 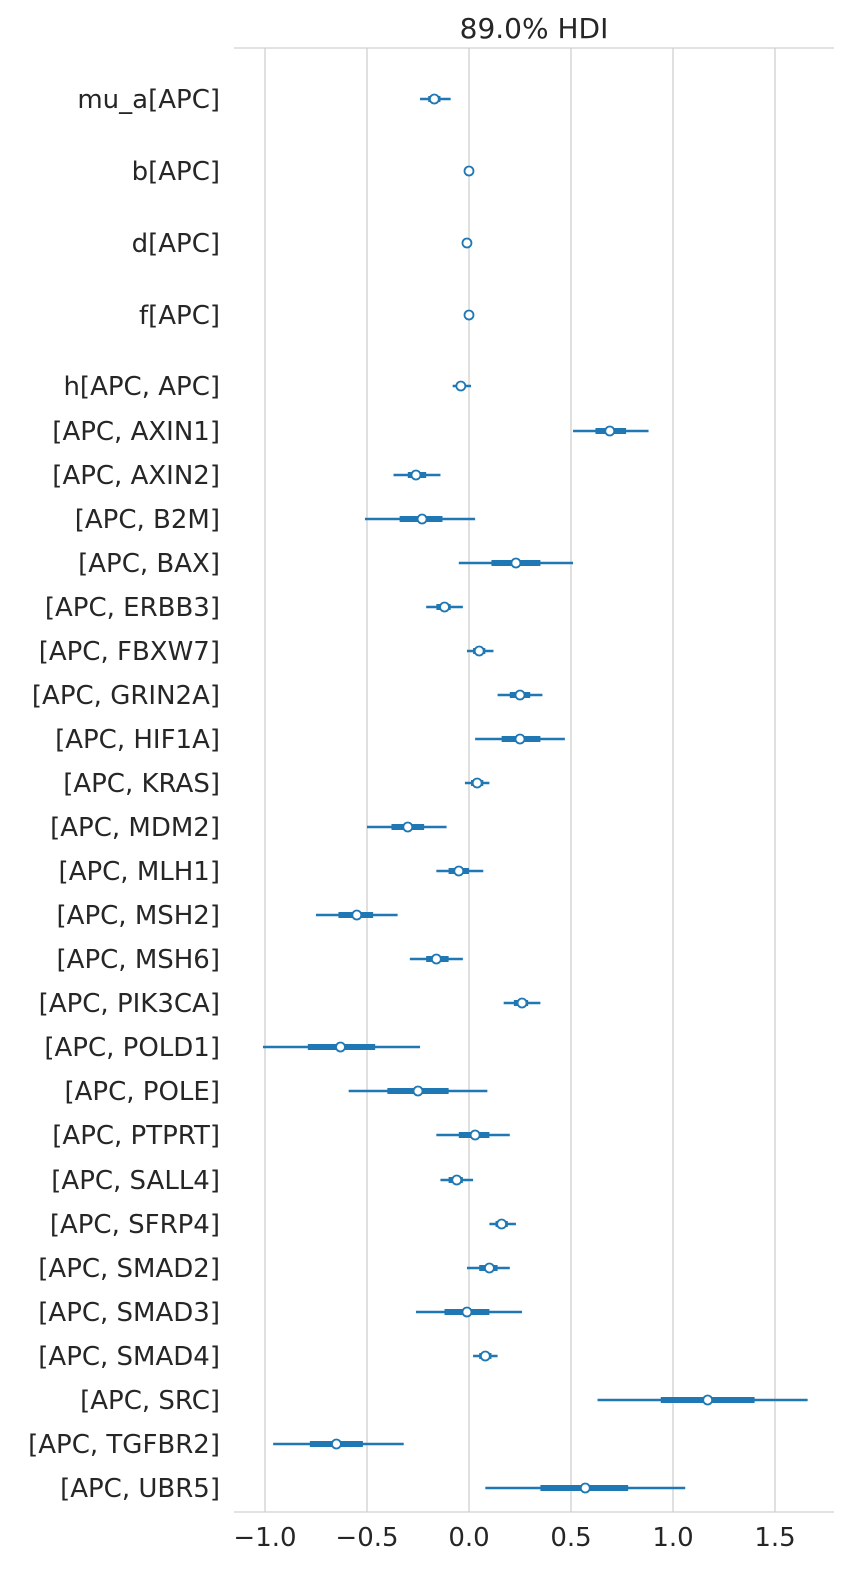 I want to click on row-label: mu_a[APC], so click(x=148, y=100).